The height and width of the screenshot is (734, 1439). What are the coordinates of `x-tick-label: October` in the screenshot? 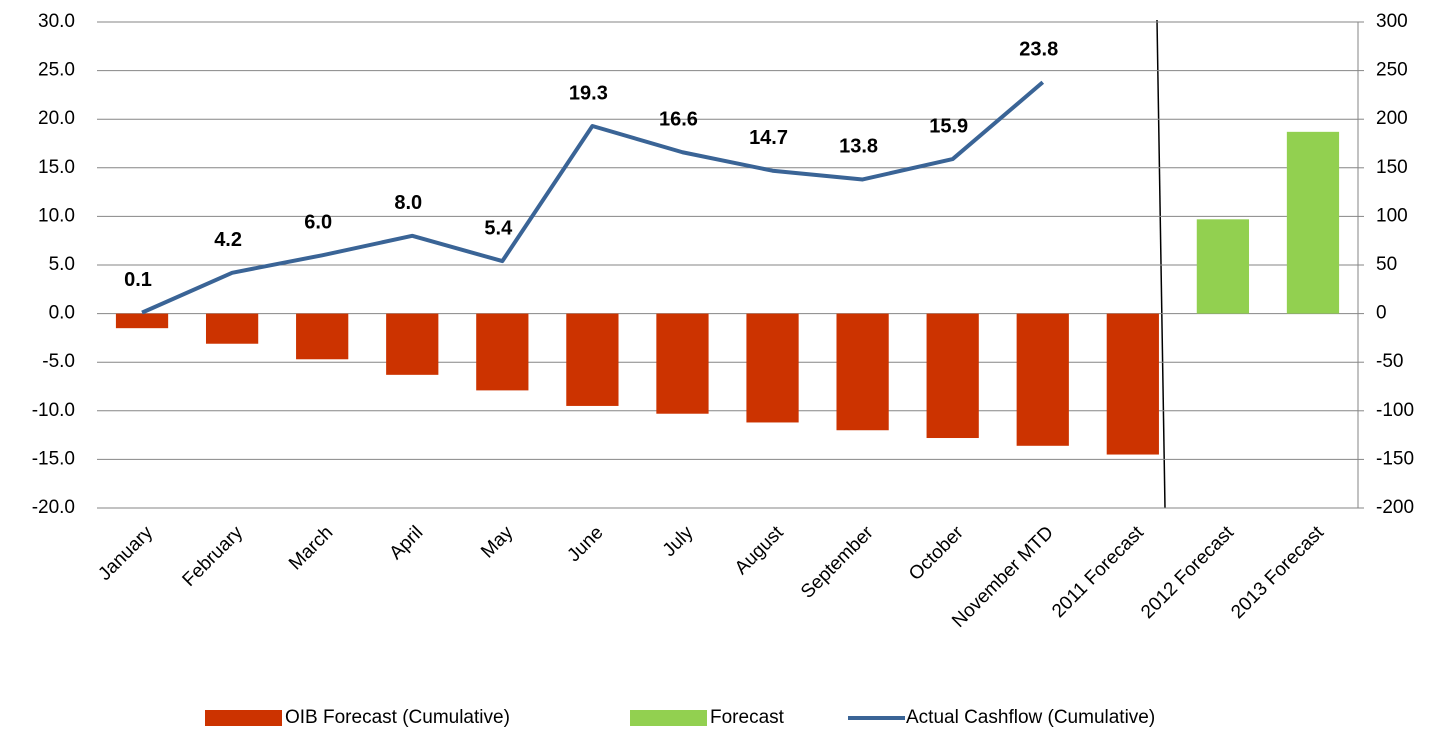 It's located at (936, 553).